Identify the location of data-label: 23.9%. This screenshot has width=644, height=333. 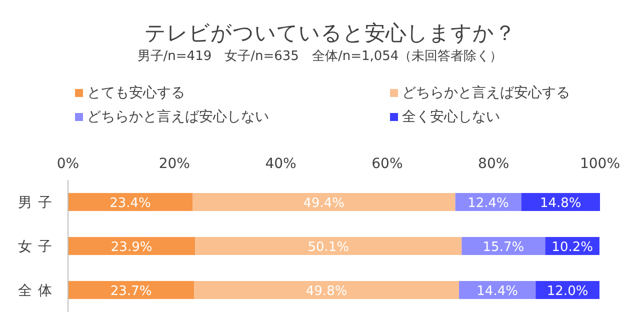
(131, 247).